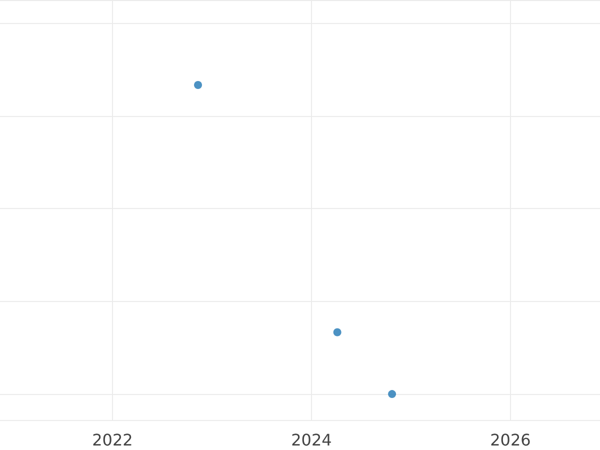 The width and height of the screenshot is (600, 450). I want to click on x-tick-label: 2022, so click(112, 440).